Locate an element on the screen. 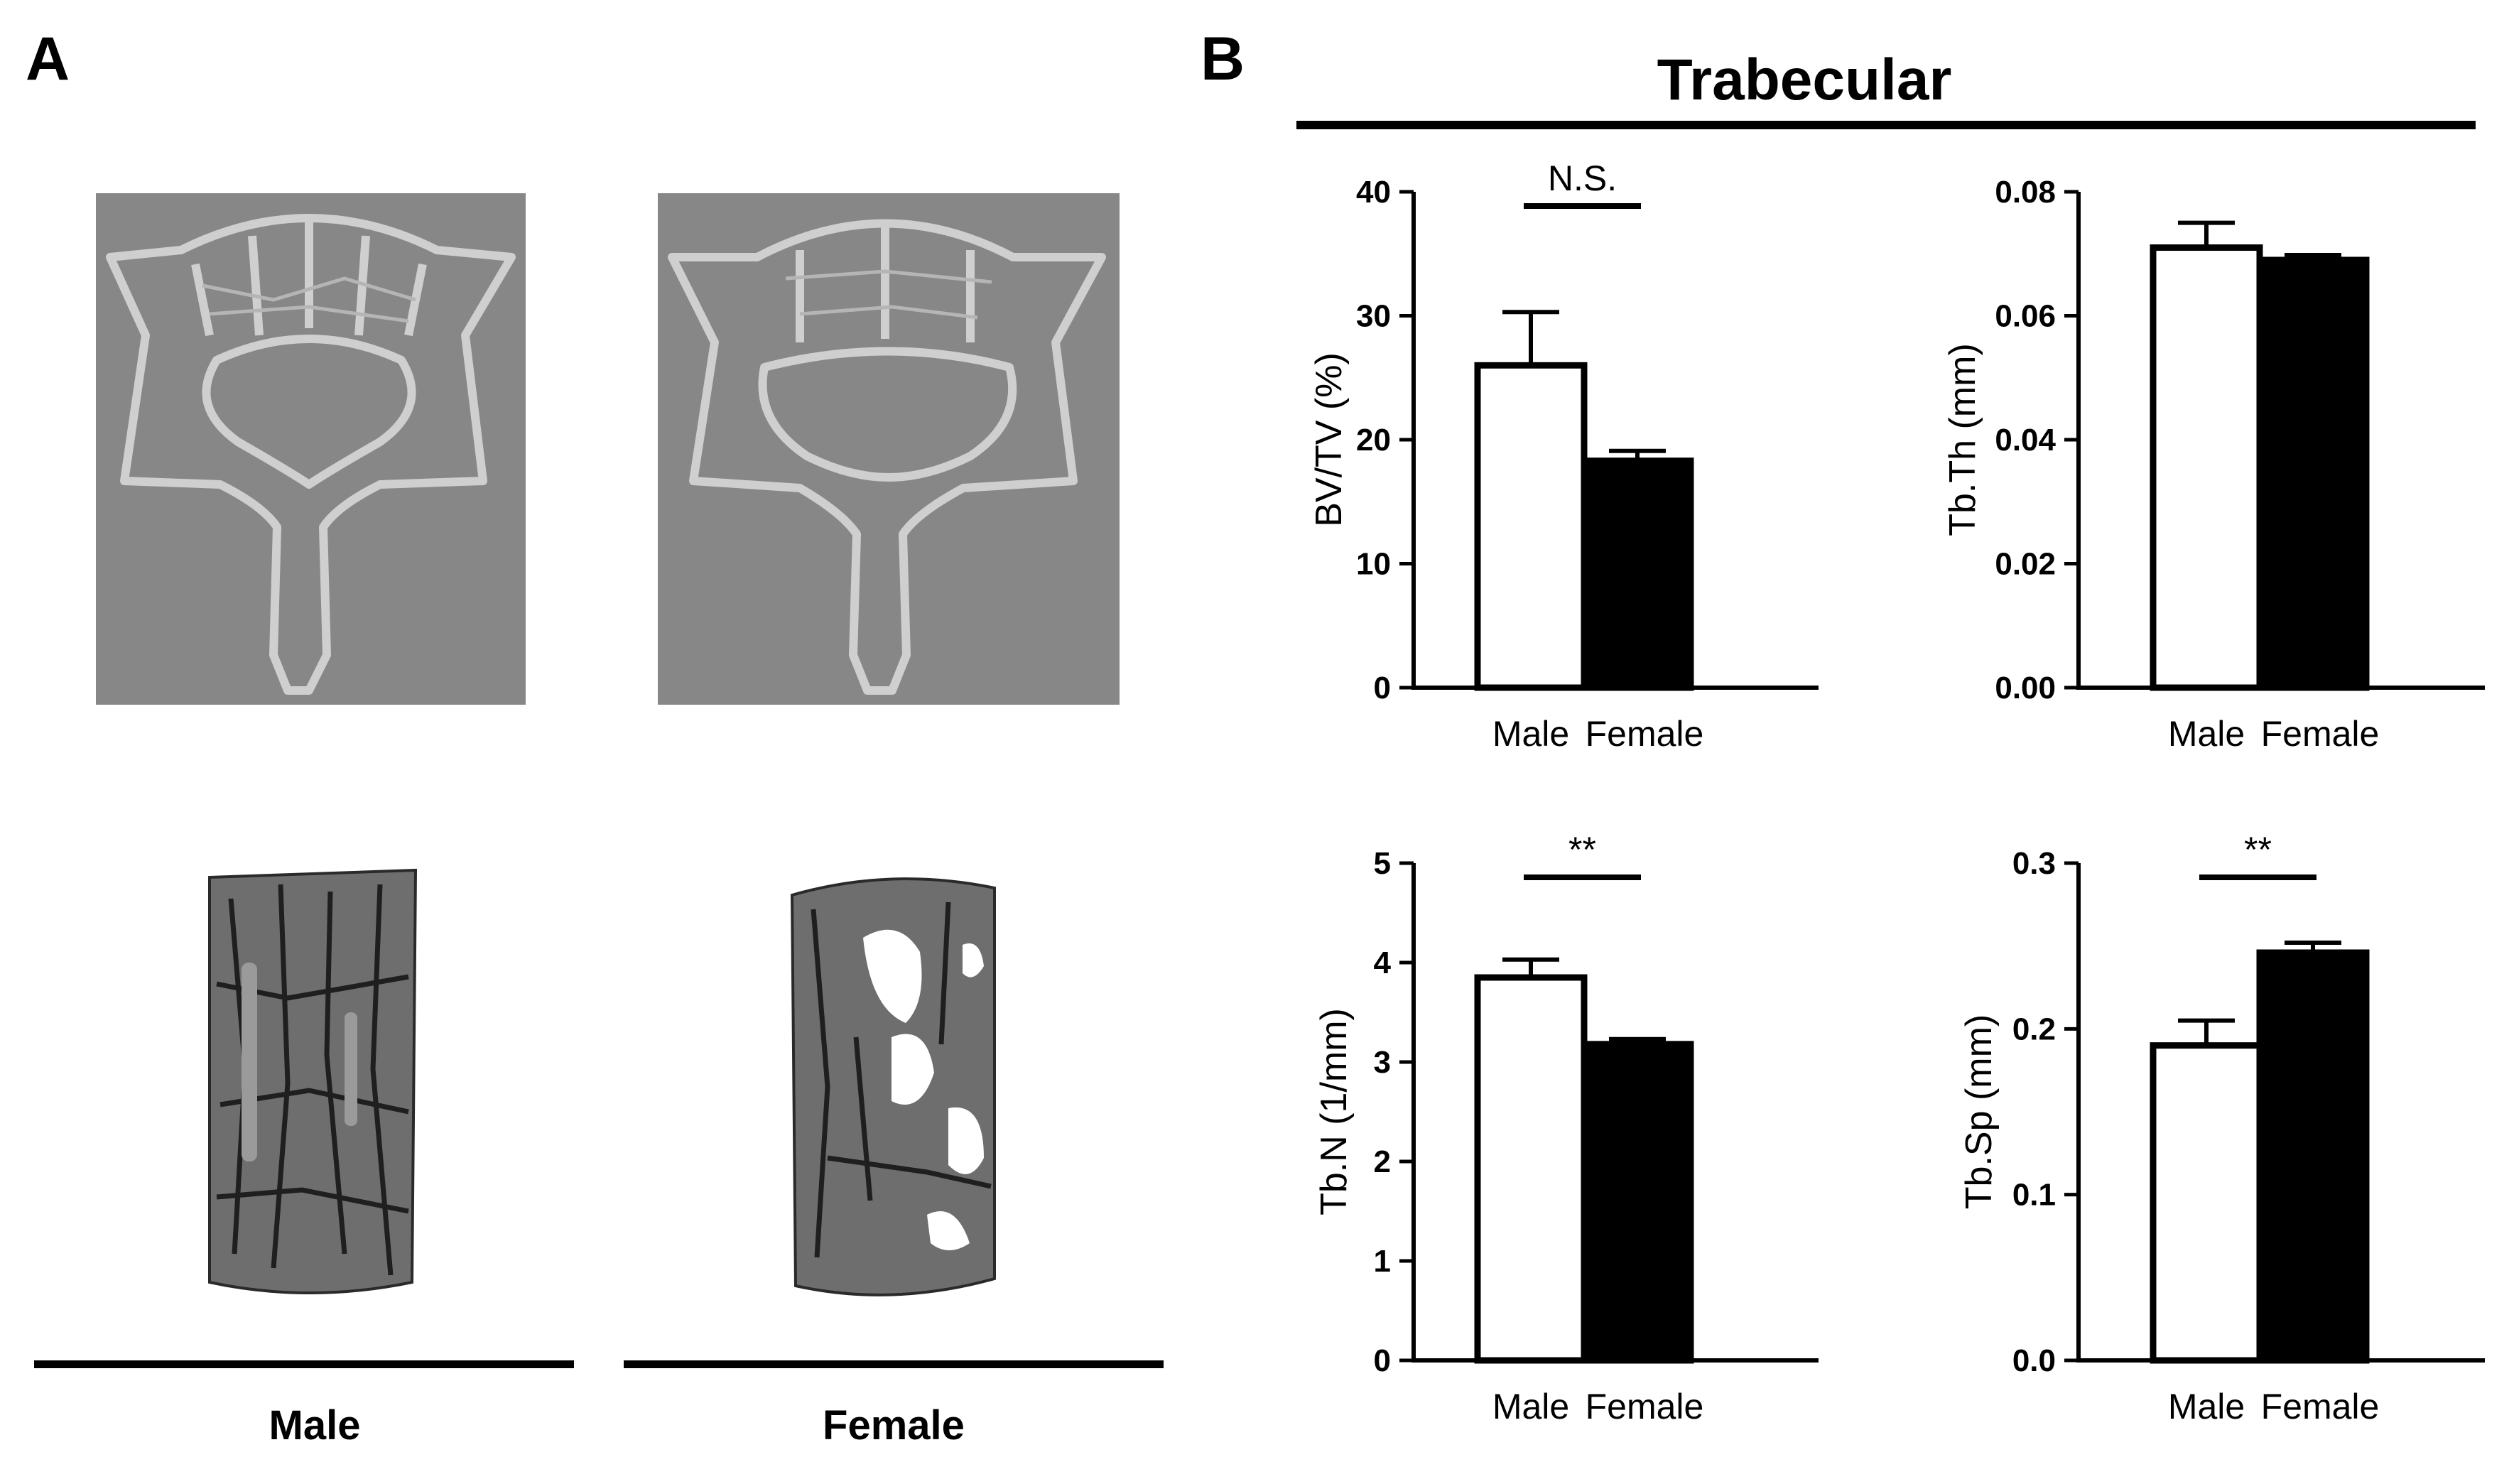 The width and height of the screenshot is (2509, 1484). y-tick-label: 40 is located at coordinates (1373, 192).